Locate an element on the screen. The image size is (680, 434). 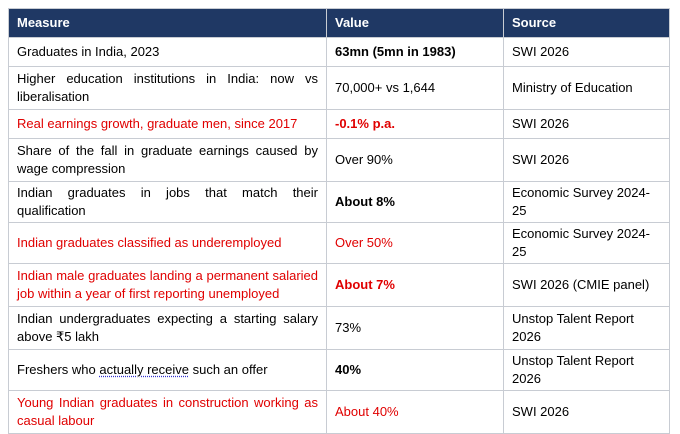
header-row: Measure Value Source is located at coordinates (339, 23).